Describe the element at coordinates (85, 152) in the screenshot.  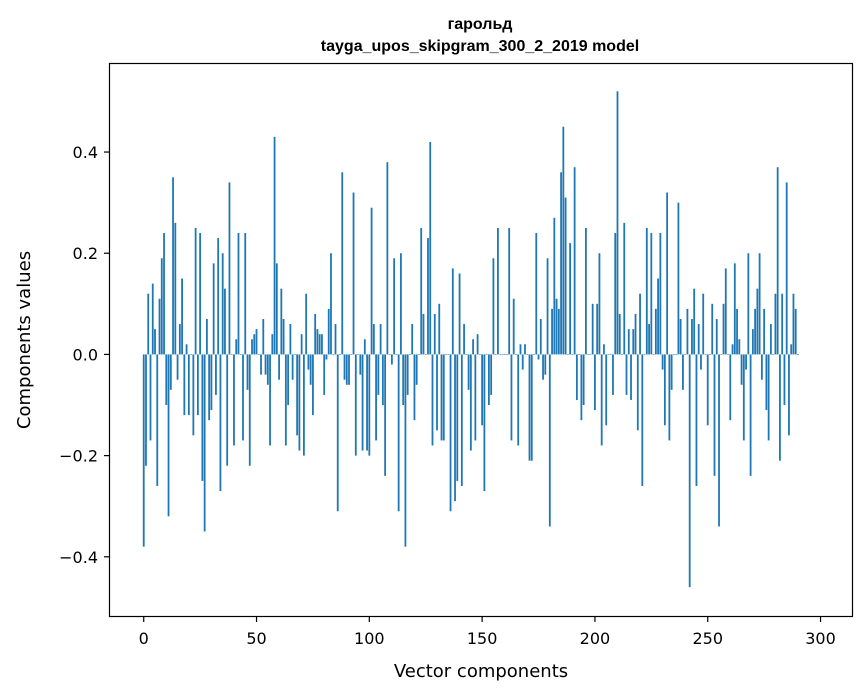
I see `y-tick-label: 0.4` at that location.